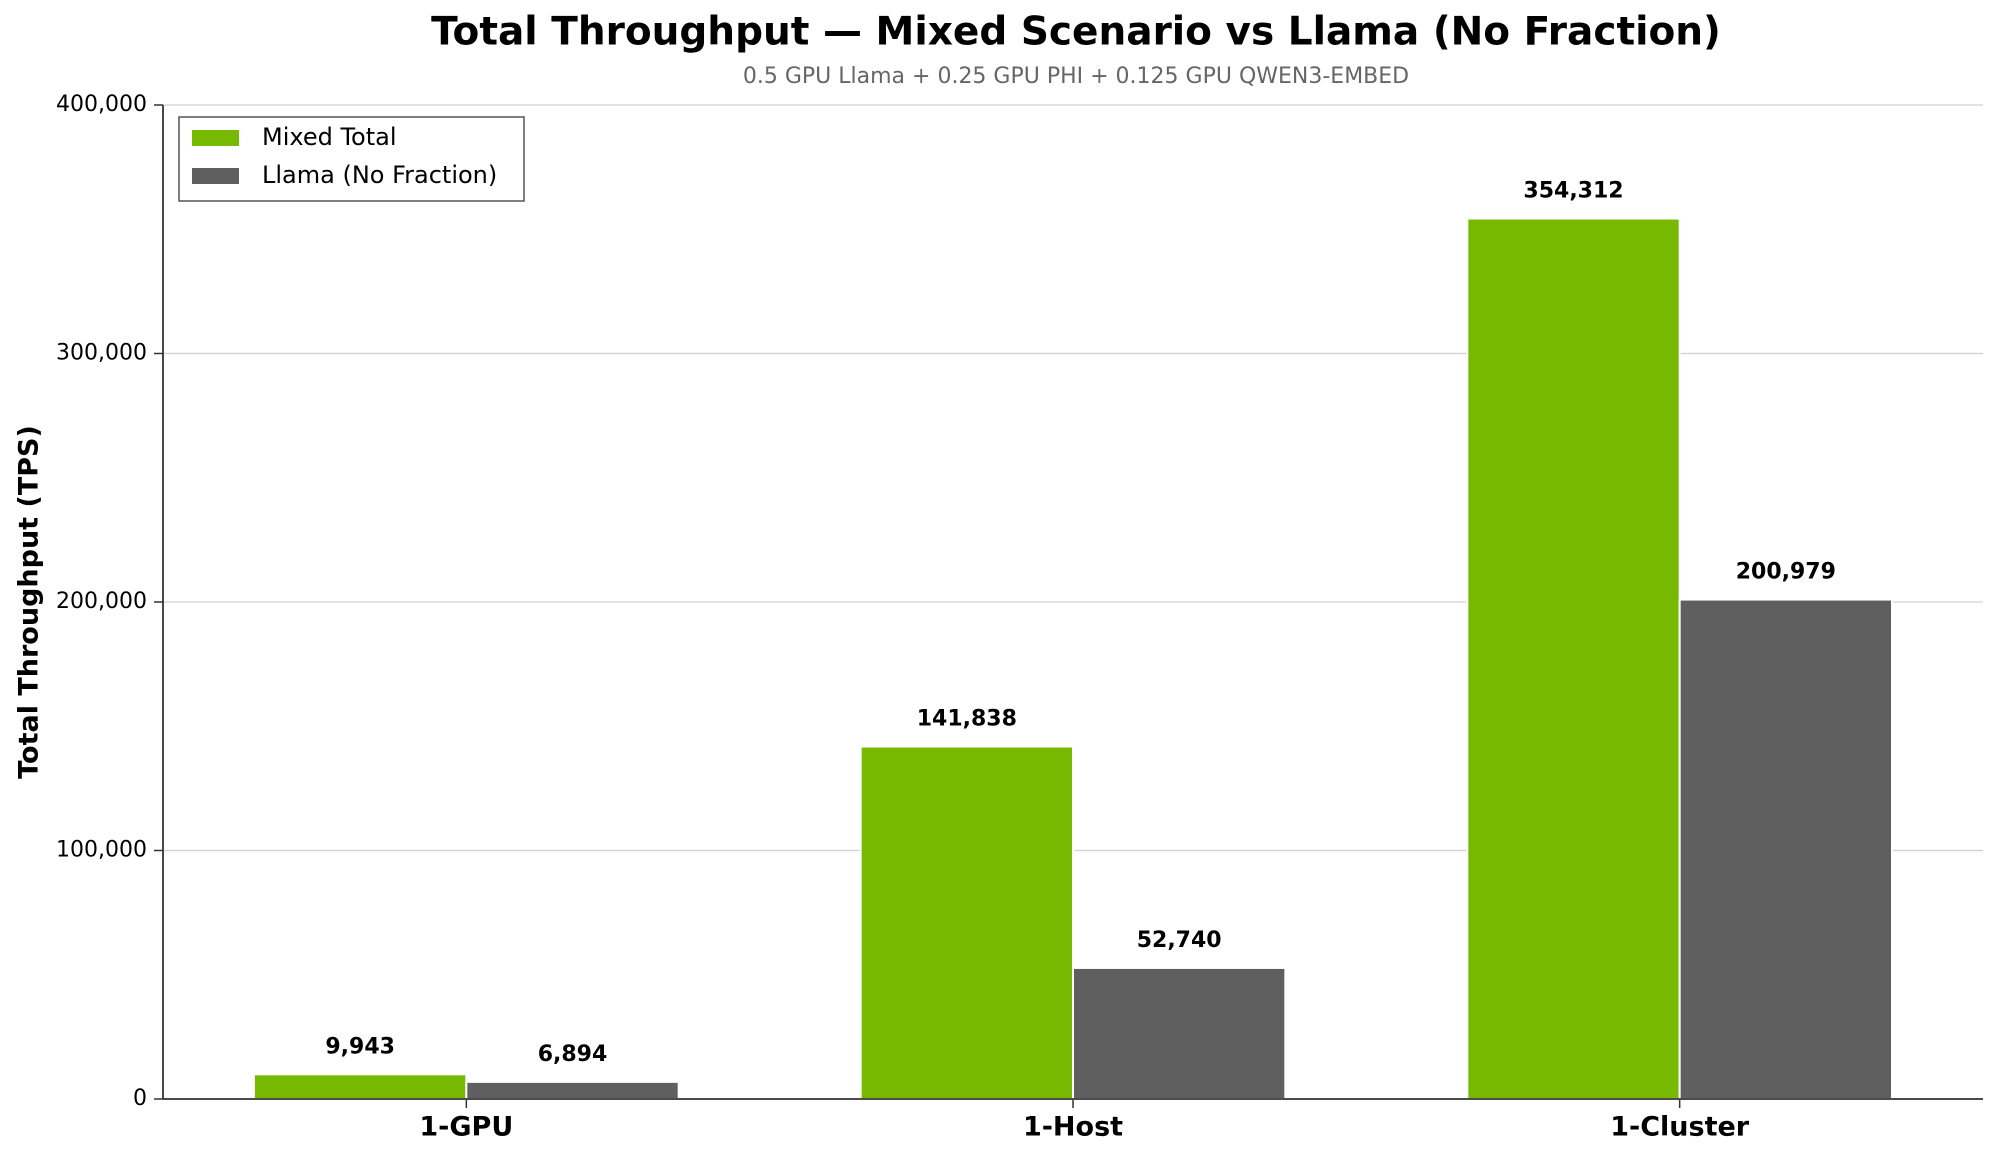 This screenshot has height=1160, width=1999. I want to click on y-tick-label: 300,000, so click(101, 353).